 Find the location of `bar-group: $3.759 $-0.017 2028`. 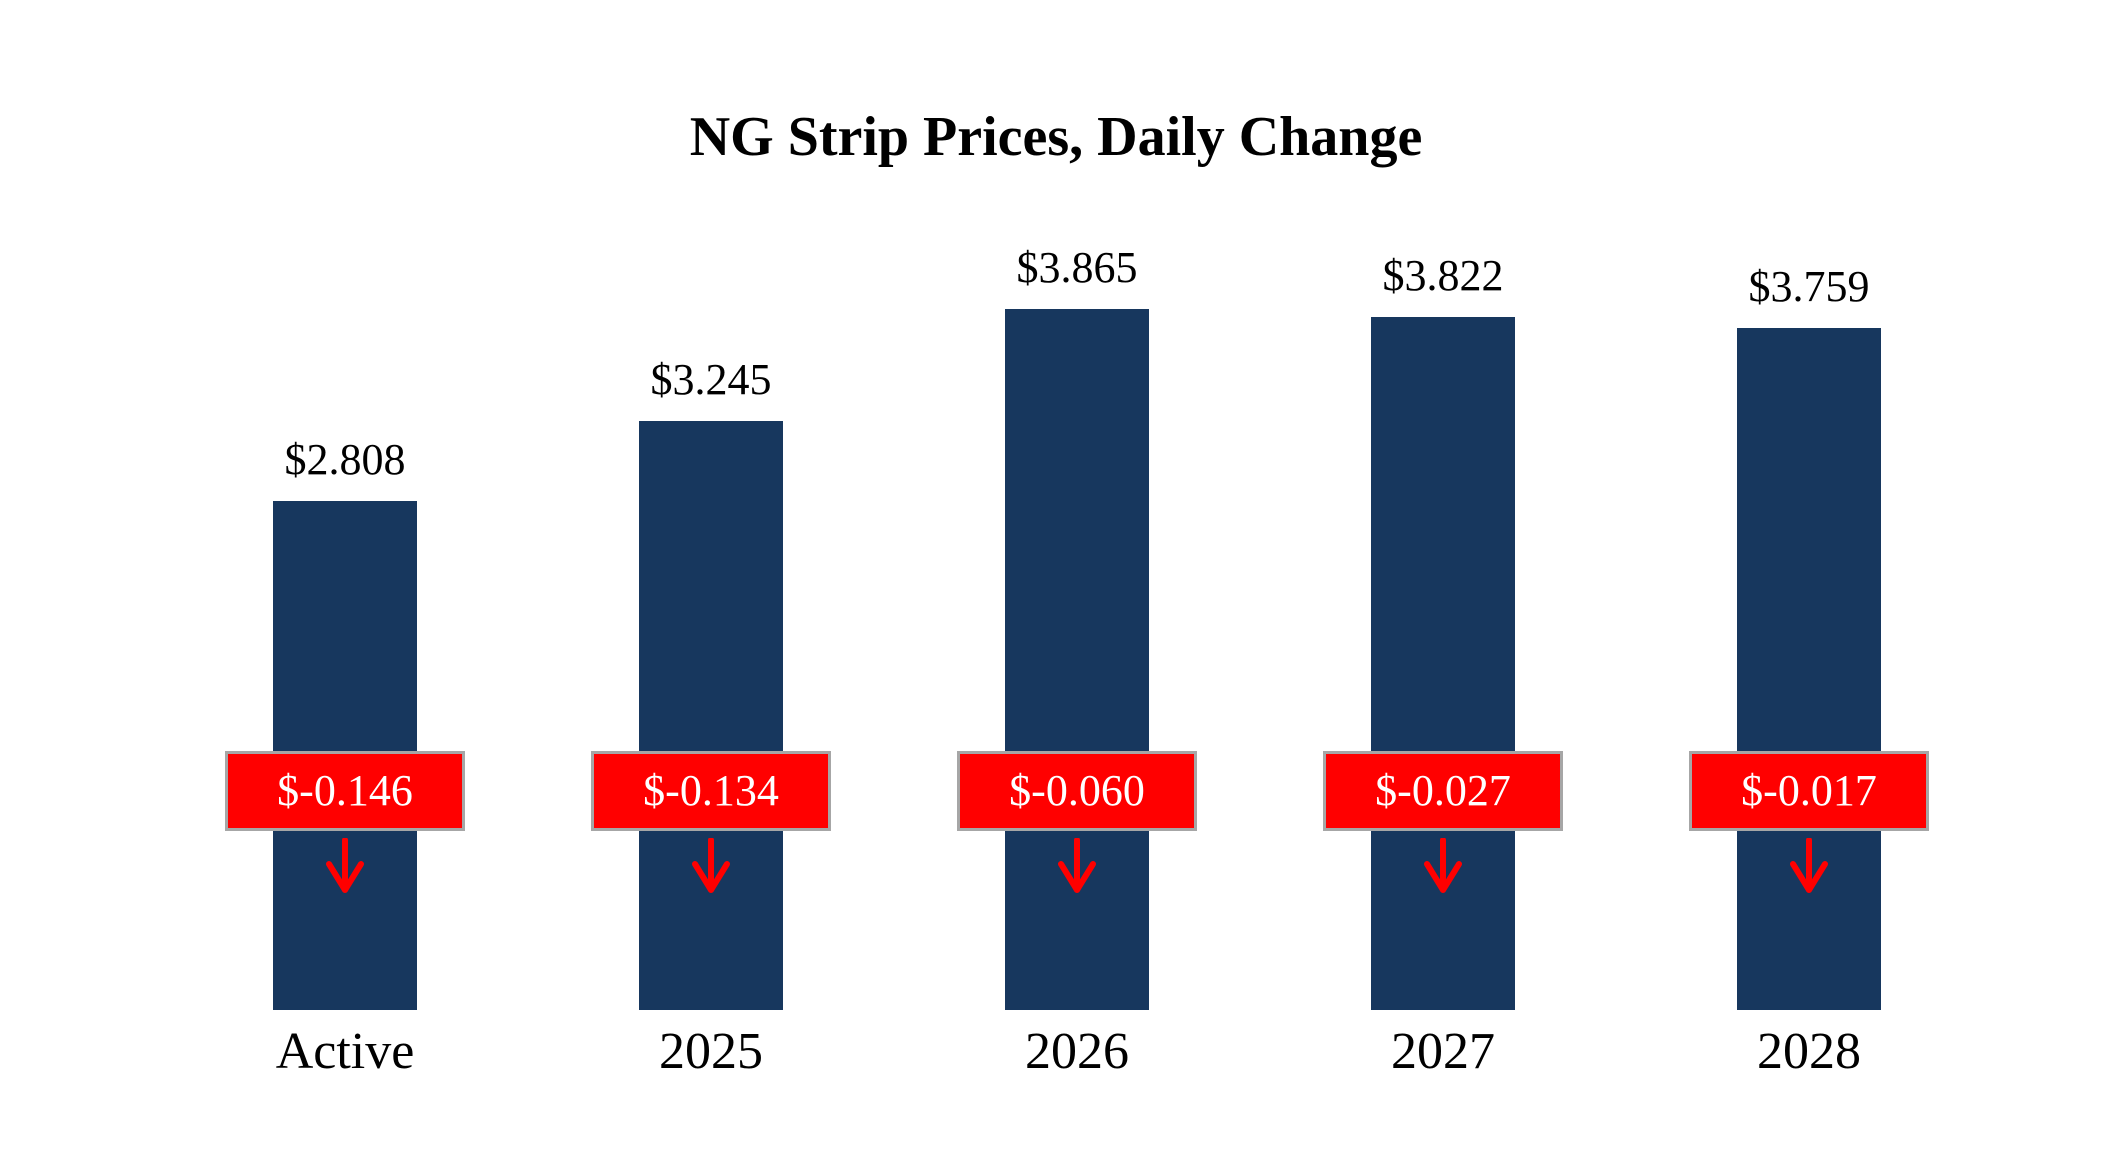

bar-group: $3.759 $-0.017 2028 is located at coordinates (1809, 576).